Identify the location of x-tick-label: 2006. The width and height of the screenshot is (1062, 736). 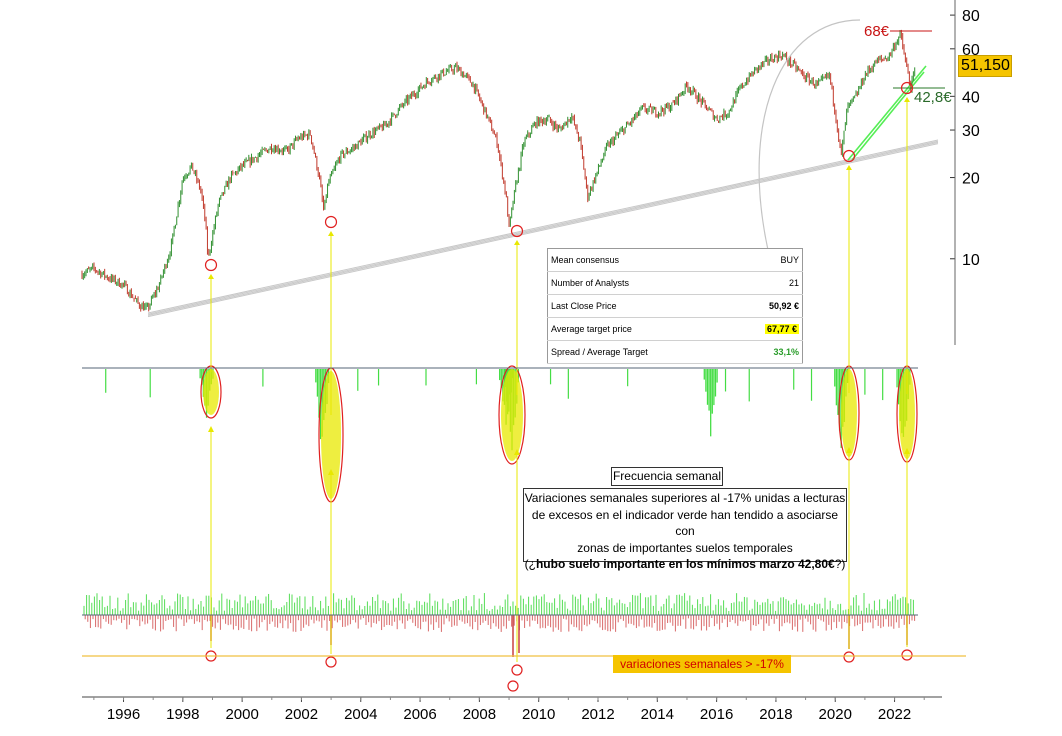
(419, 714).